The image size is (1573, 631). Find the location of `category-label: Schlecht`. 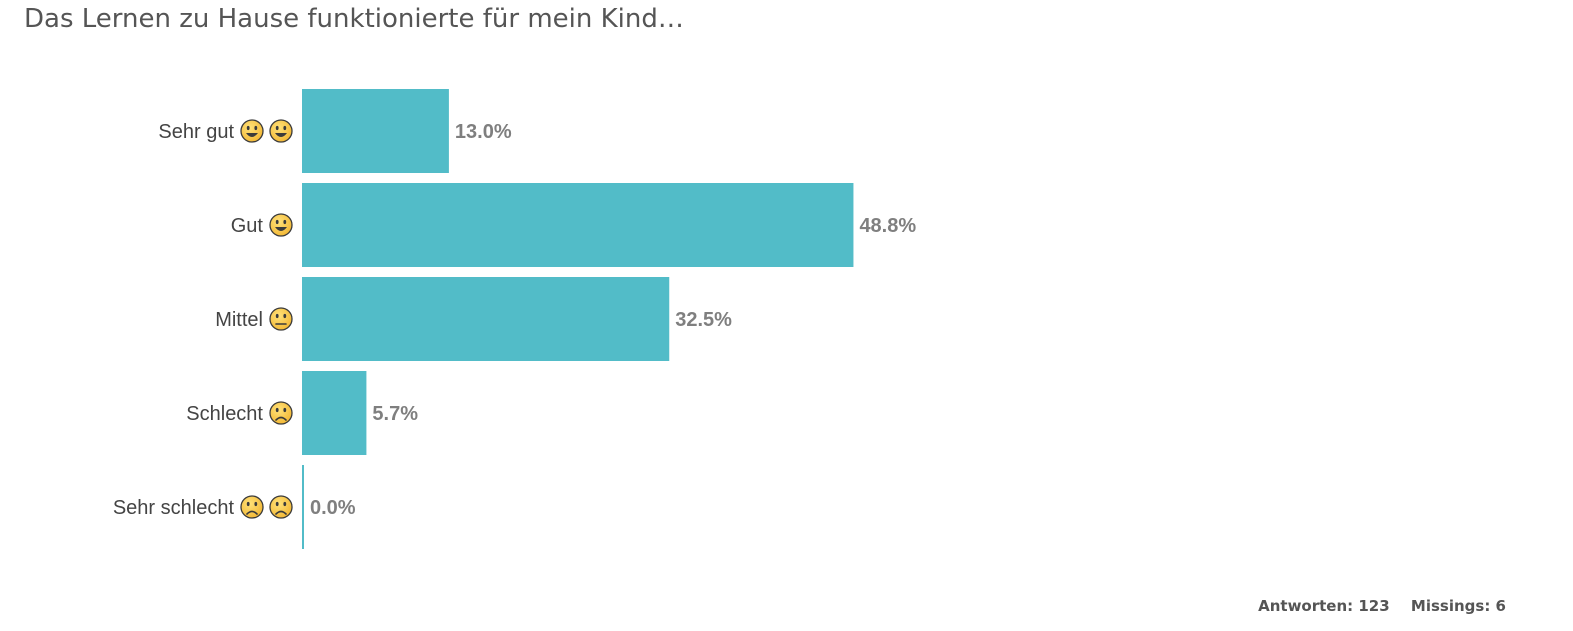

category-label: Schlecht is located at coordinates (224, 414).